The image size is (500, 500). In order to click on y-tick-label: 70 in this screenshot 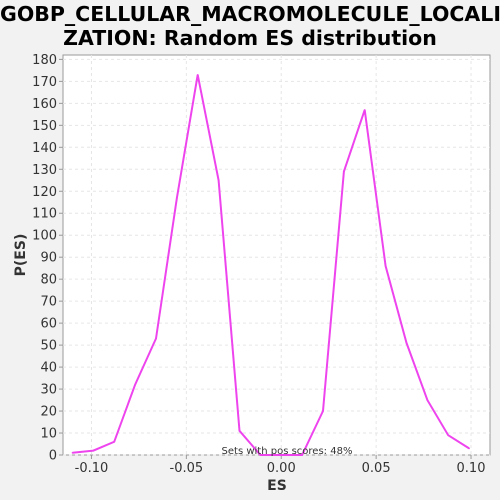, I will do `click(48, 302)`.